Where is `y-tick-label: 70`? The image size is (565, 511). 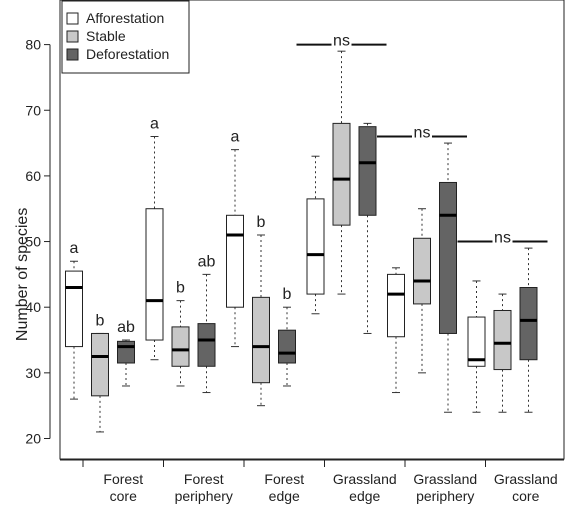 y-tick-label: 70 is located at coordinates (33, 110).